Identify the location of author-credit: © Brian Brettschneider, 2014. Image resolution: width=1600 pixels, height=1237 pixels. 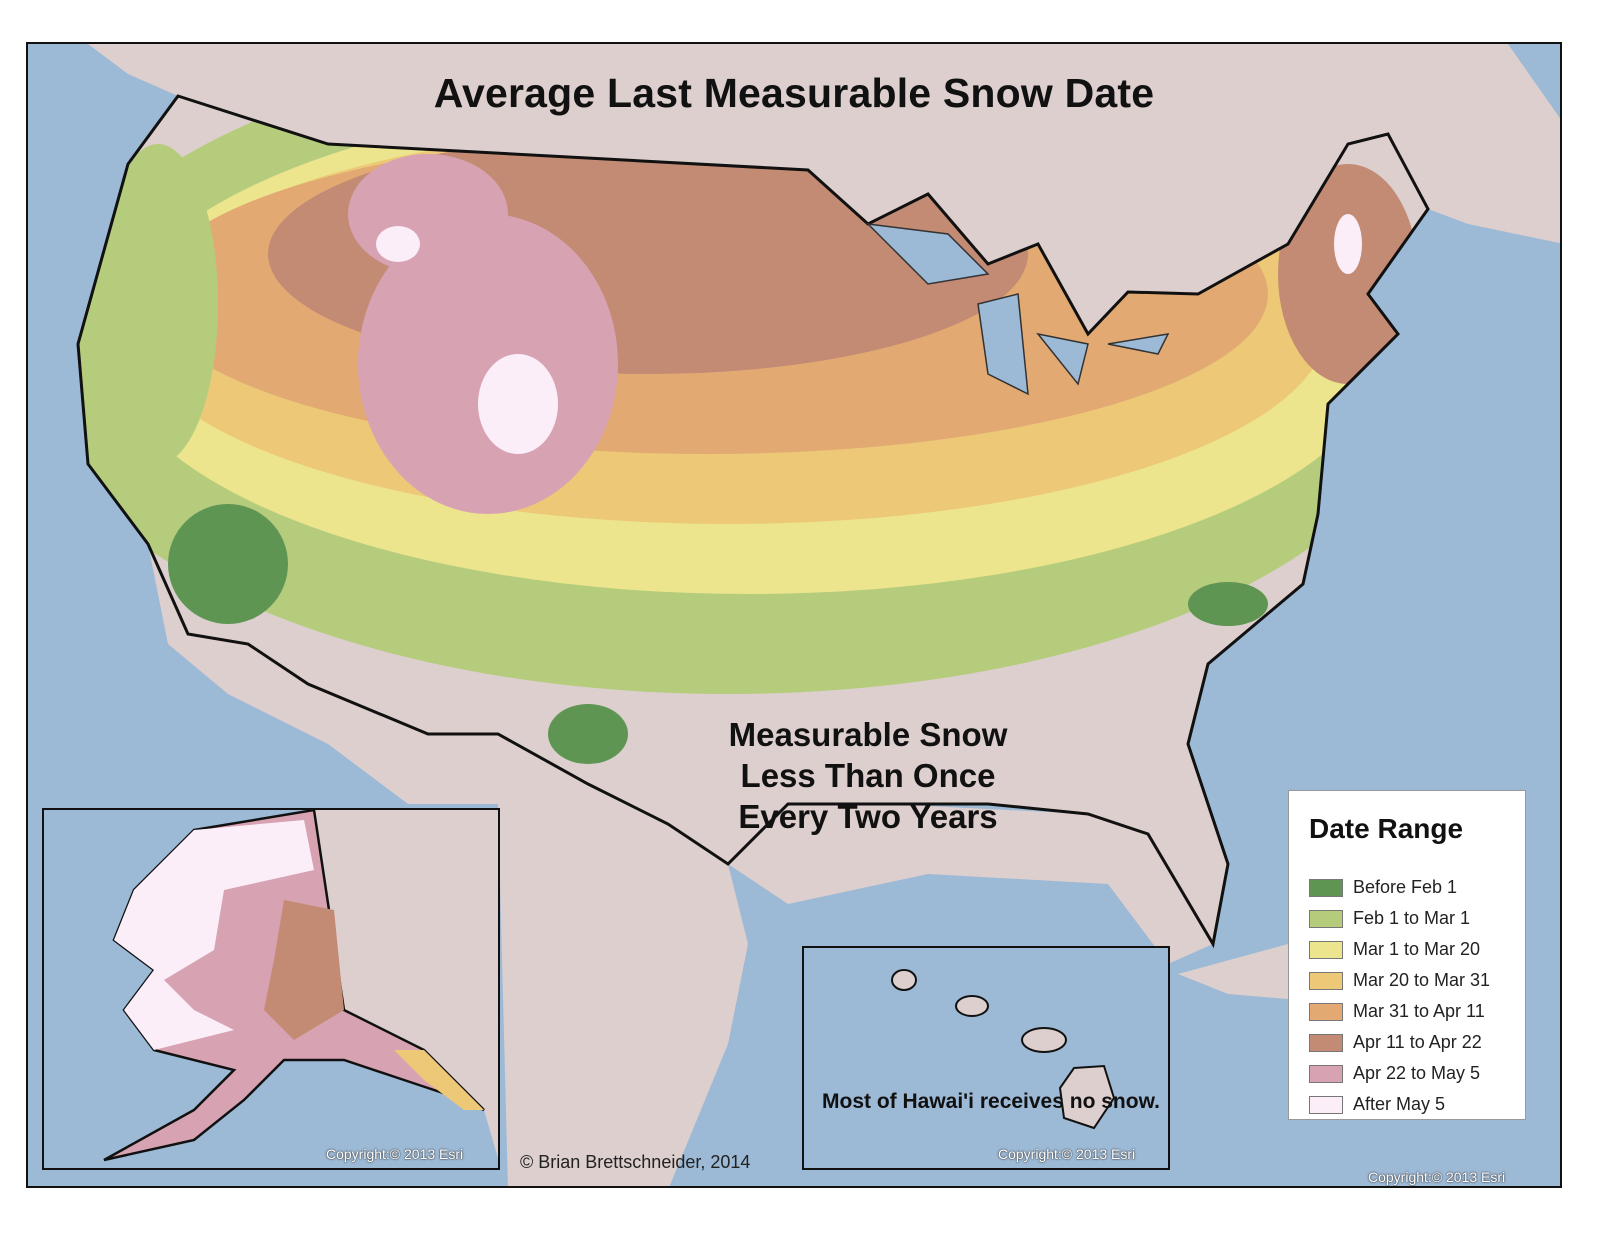
(635, 1162).